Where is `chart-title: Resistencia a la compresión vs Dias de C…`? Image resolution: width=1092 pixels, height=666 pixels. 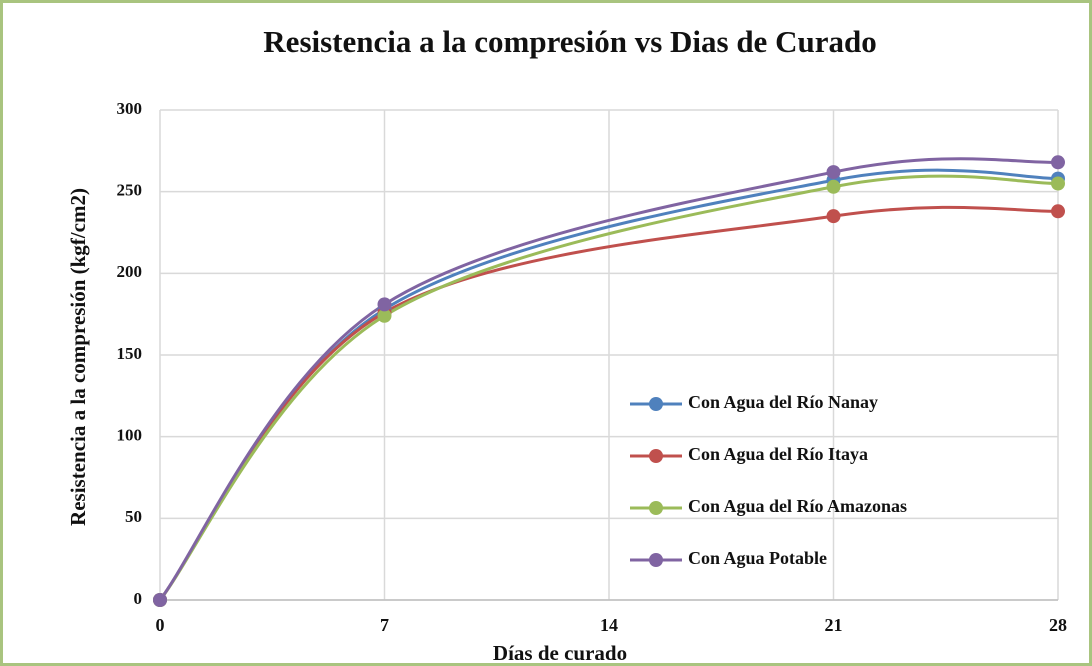
chart-title: Resistencia a la compresión vs Dias de C… is located at coordinates (569, 41).